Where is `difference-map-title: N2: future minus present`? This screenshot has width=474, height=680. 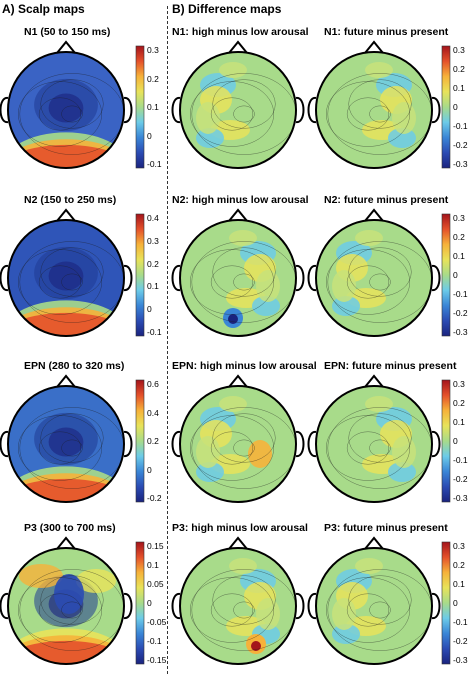
difference-map-title: N2: future minus present is located at coordinates (386, 200).